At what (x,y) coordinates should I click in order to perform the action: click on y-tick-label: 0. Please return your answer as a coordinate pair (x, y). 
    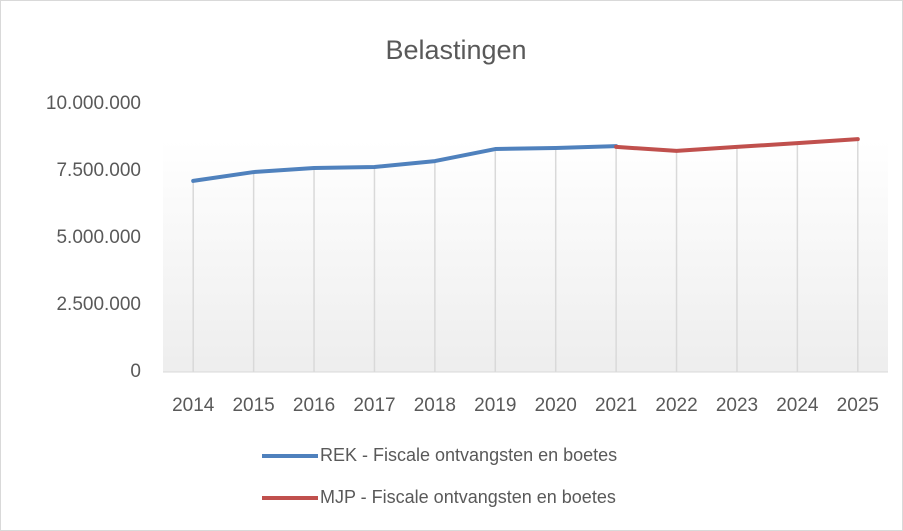
    Looking at the image, I should click on (135, 371).